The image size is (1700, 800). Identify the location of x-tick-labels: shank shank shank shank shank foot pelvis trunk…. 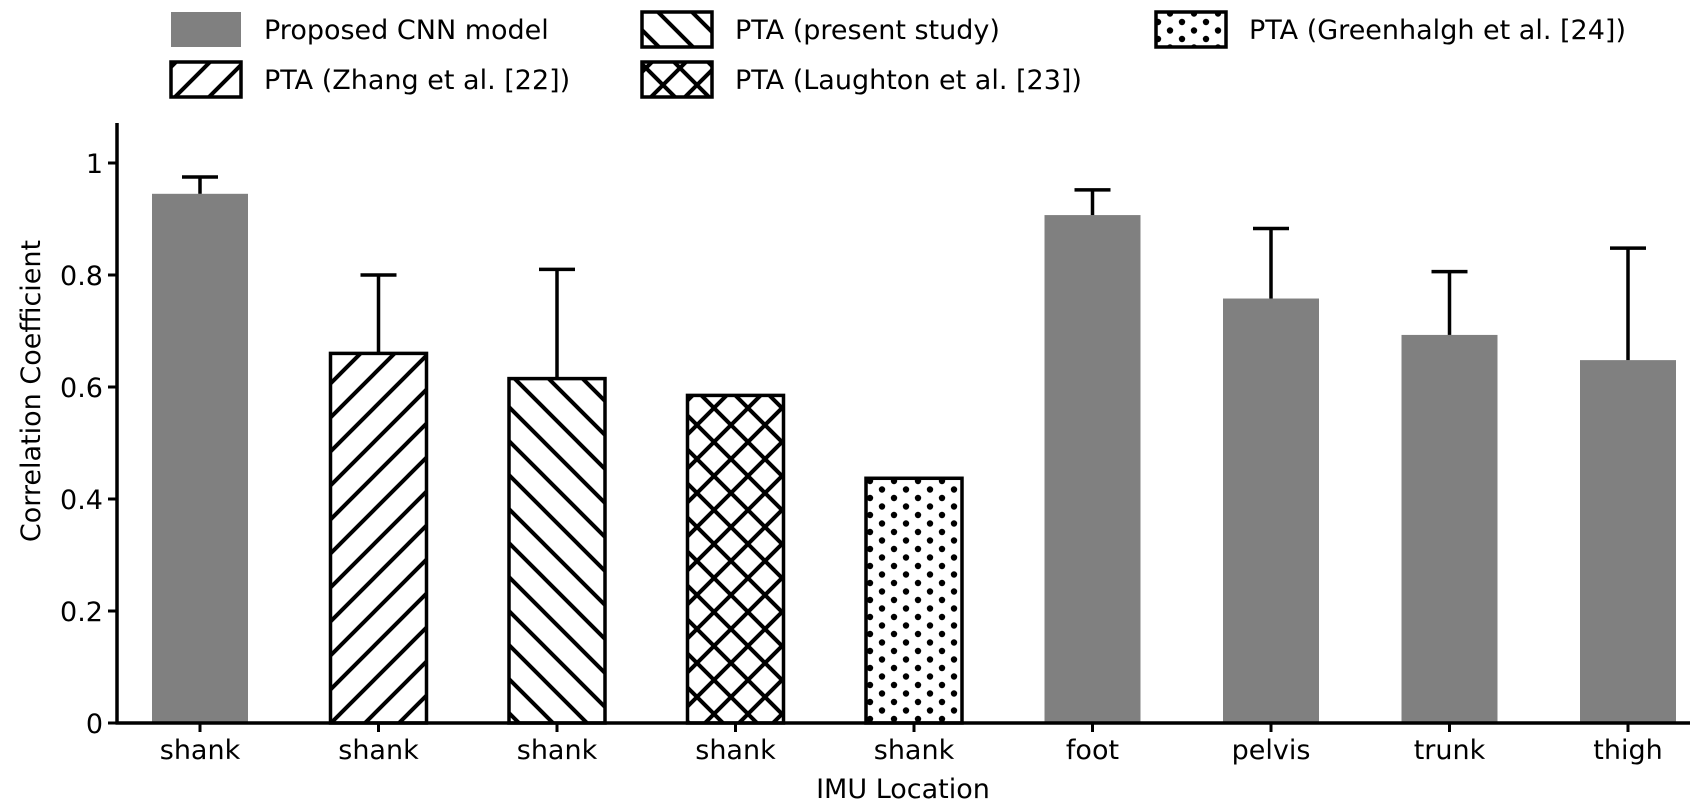
(911, 744).